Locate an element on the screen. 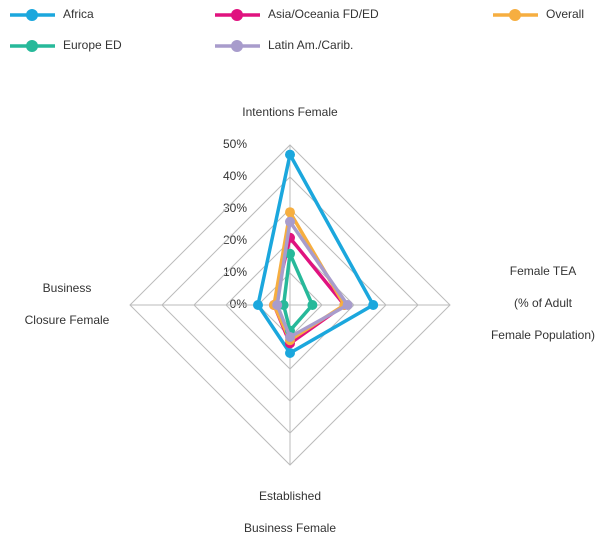 The height and width of the screenshot is (537, 609). legend-label: Africa is located at coordinates (78, 14).